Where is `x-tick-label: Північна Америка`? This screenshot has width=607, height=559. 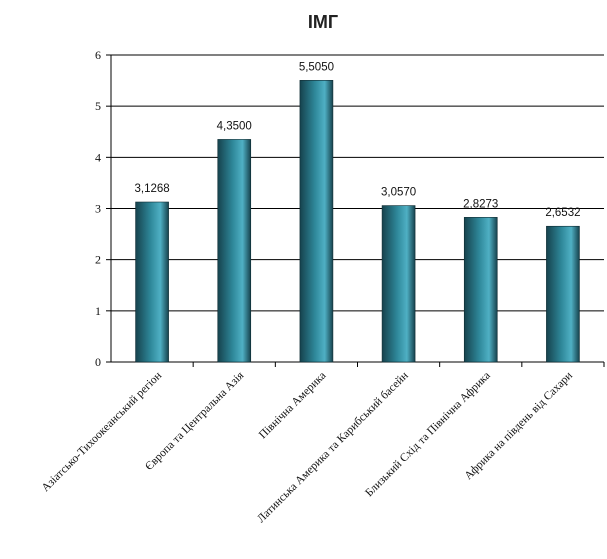
x-tick-label: Північна Америка is located at coordinates (293, 406).